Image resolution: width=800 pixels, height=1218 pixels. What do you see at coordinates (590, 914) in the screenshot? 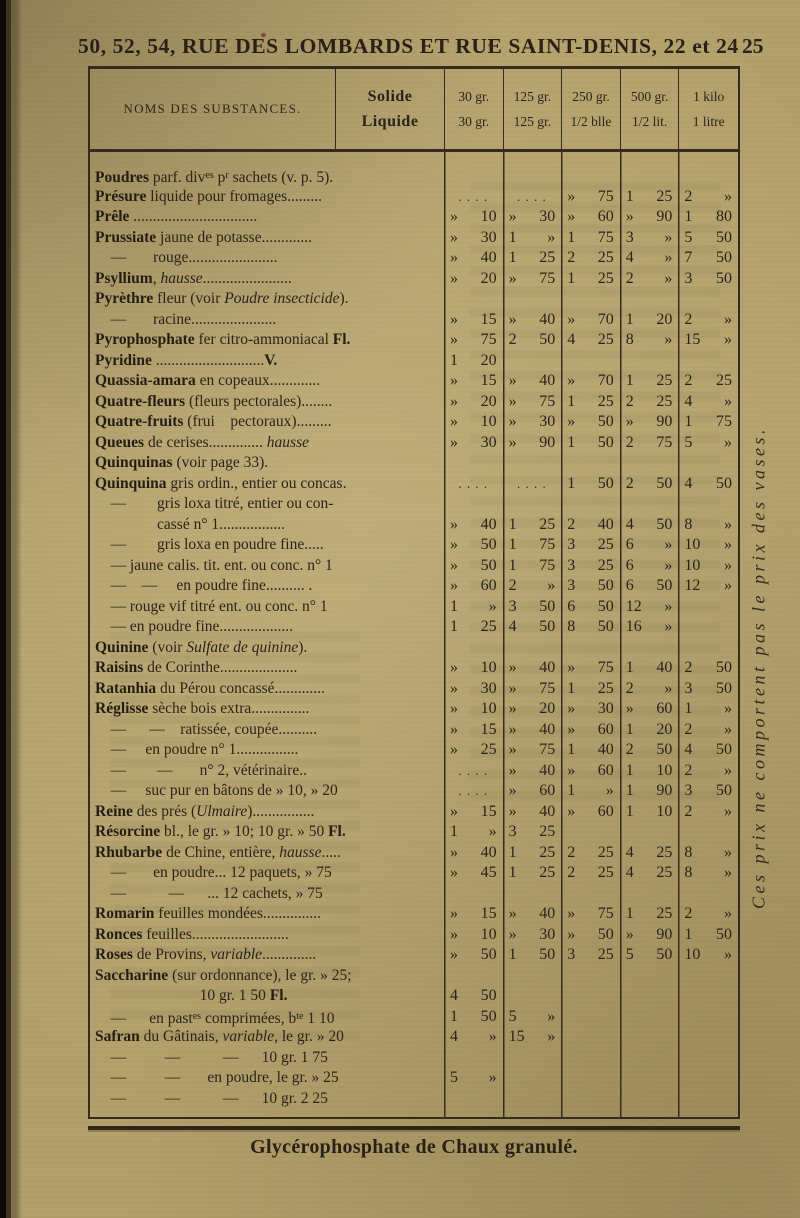
I see `price-cell: » 75` at bounding box center [590, 914].